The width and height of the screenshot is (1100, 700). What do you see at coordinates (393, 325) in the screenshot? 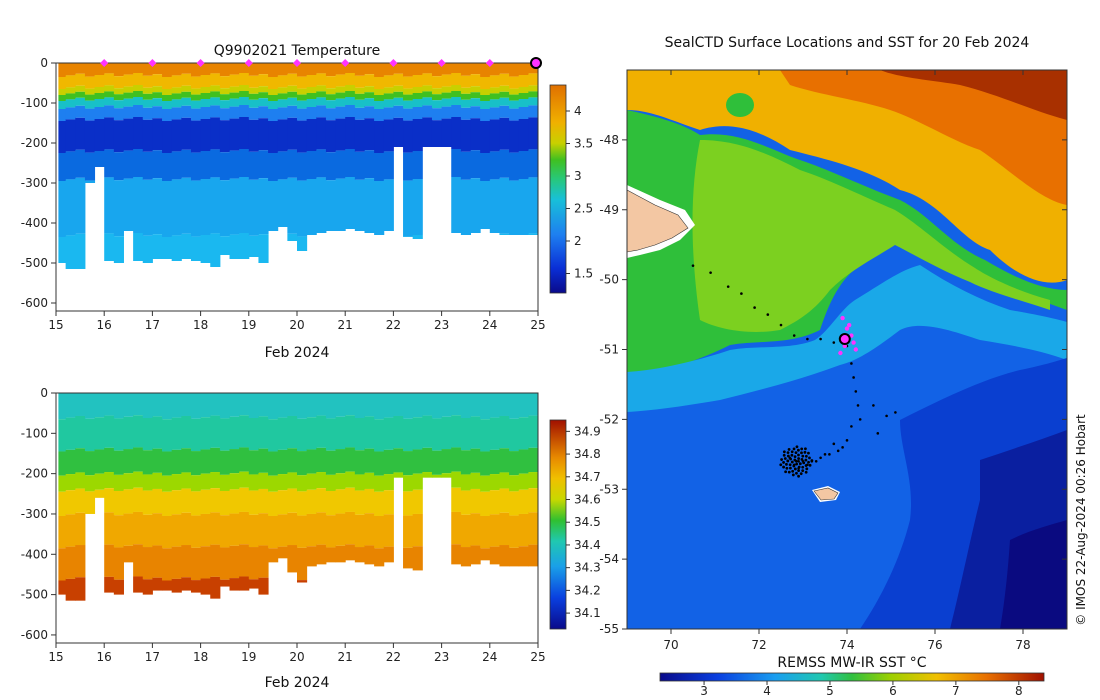
I see `x-tick-label: 22` at bounding box center [393, 325].